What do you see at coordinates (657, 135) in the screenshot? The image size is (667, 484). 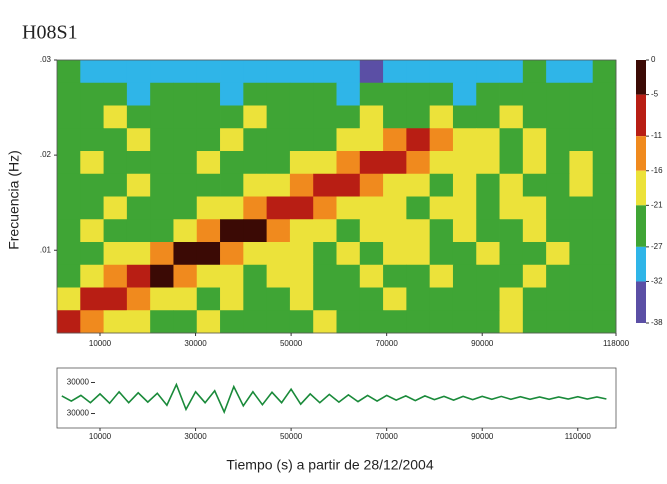 I see `colorbar-label: -11` at bounding box center [657, 135].